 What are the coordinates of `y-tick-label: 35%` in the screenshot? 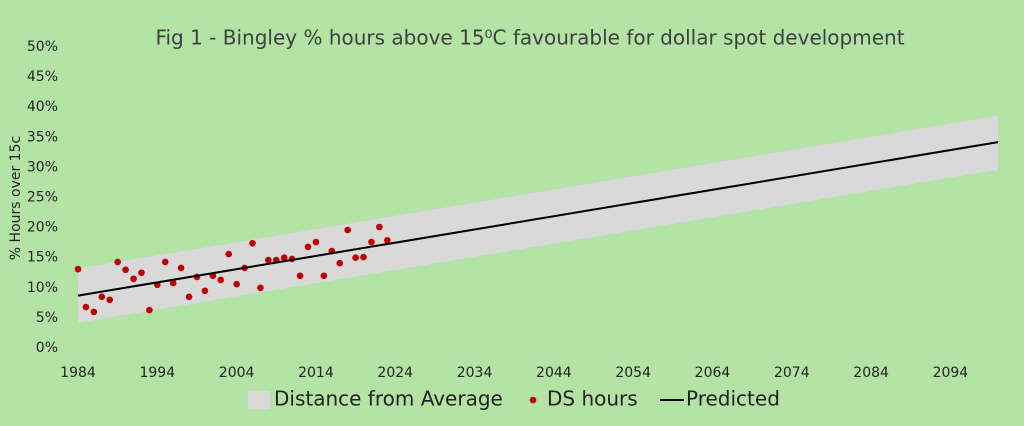 It's located at (42, 137).